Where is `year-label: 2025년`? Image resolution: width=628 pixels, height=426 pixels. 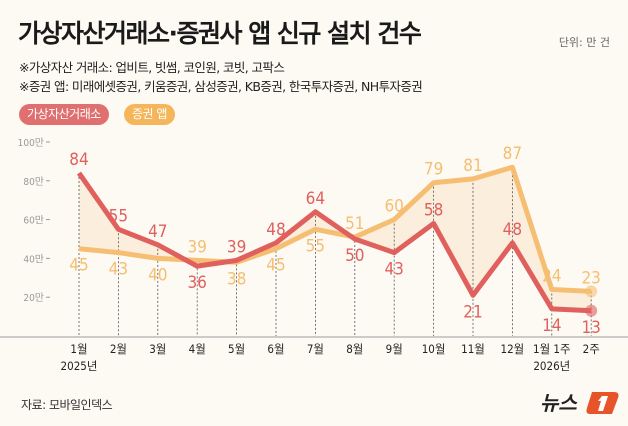
year-label: 2025년 is located at coordinates (79, 366).